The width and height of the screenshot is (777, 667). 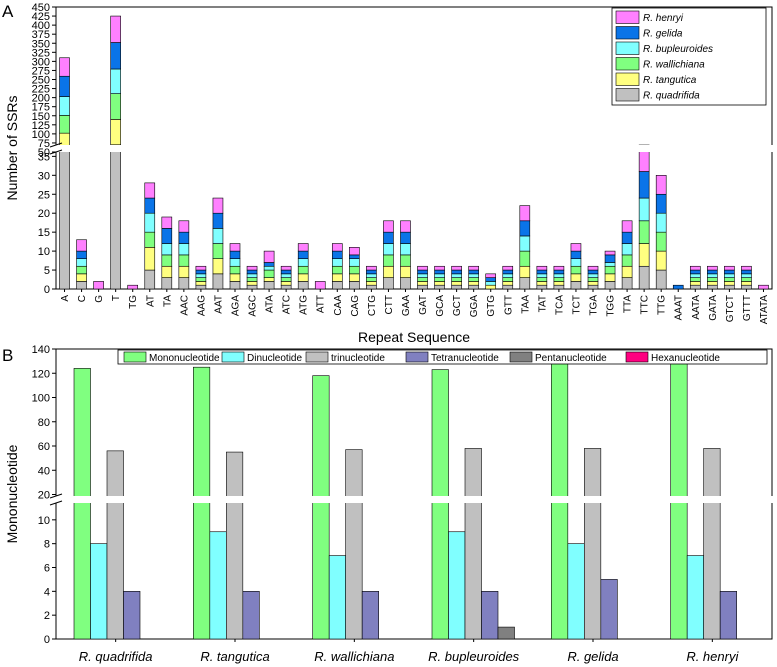 I want to click on x-tick-label-a: GCT, so click(x=457, y=305).